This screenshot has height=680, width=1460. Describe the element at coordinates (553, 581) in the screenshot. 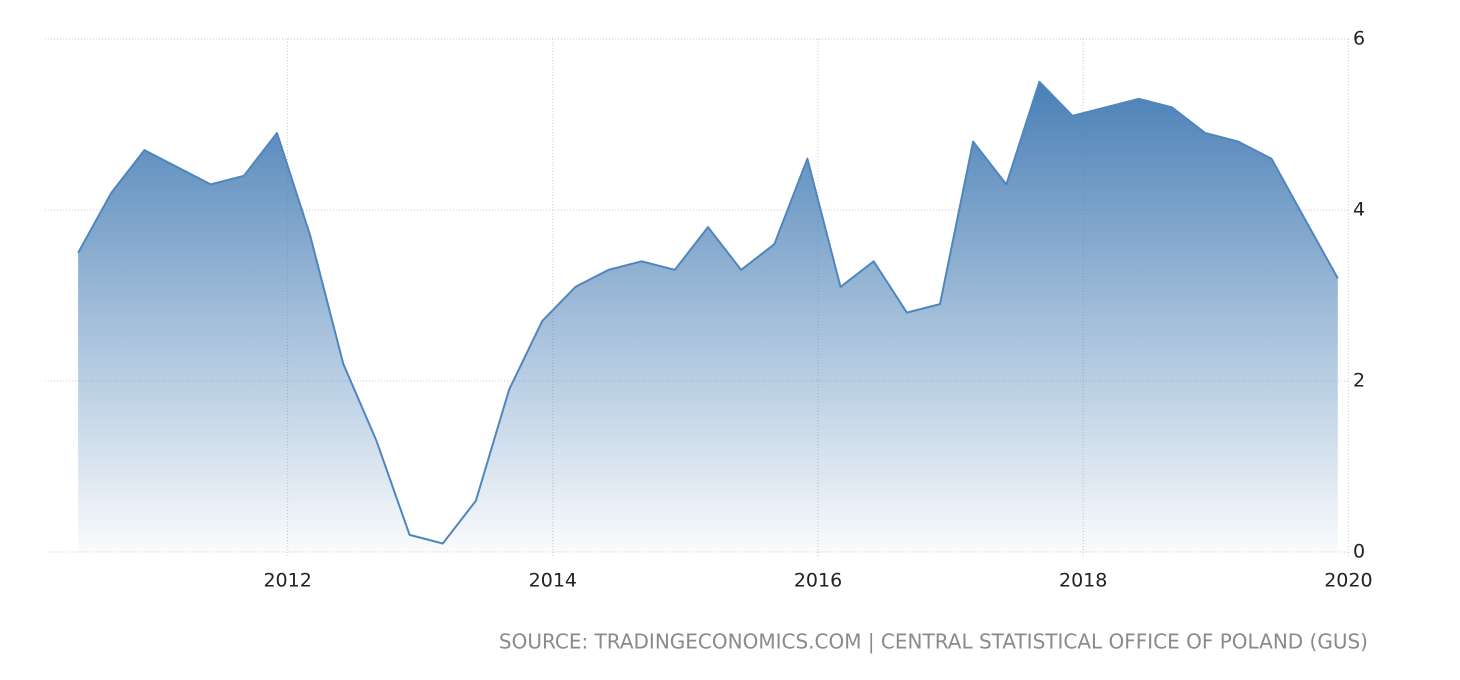

I see `x-tick-label: 2014` at that location.